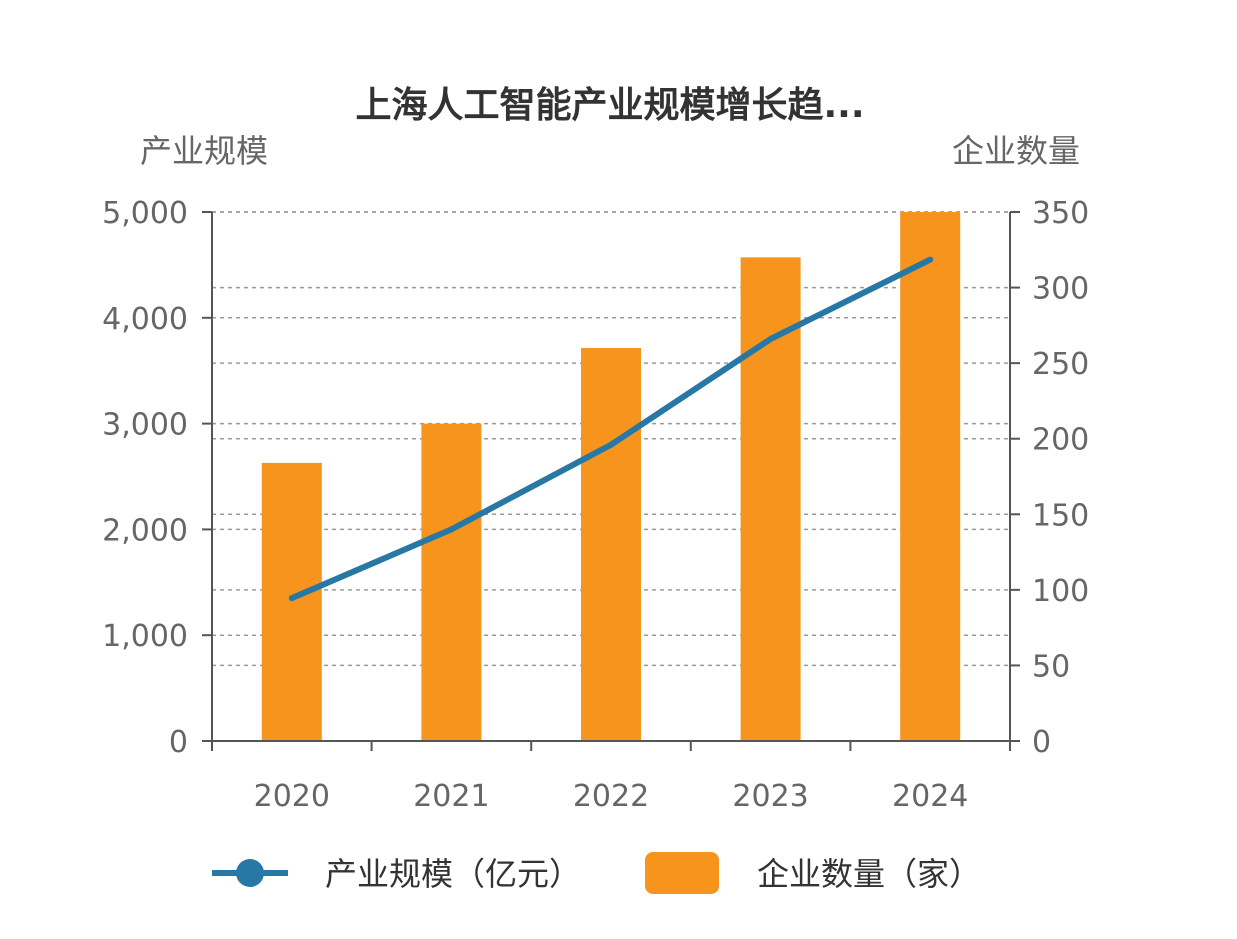 The height and width of the screenshot is (939, 1237). What do you see at coordinates (145, 636) in the screenshot?
I see `left-tick-label-1: 1,000` at bounding box center [145, 636].